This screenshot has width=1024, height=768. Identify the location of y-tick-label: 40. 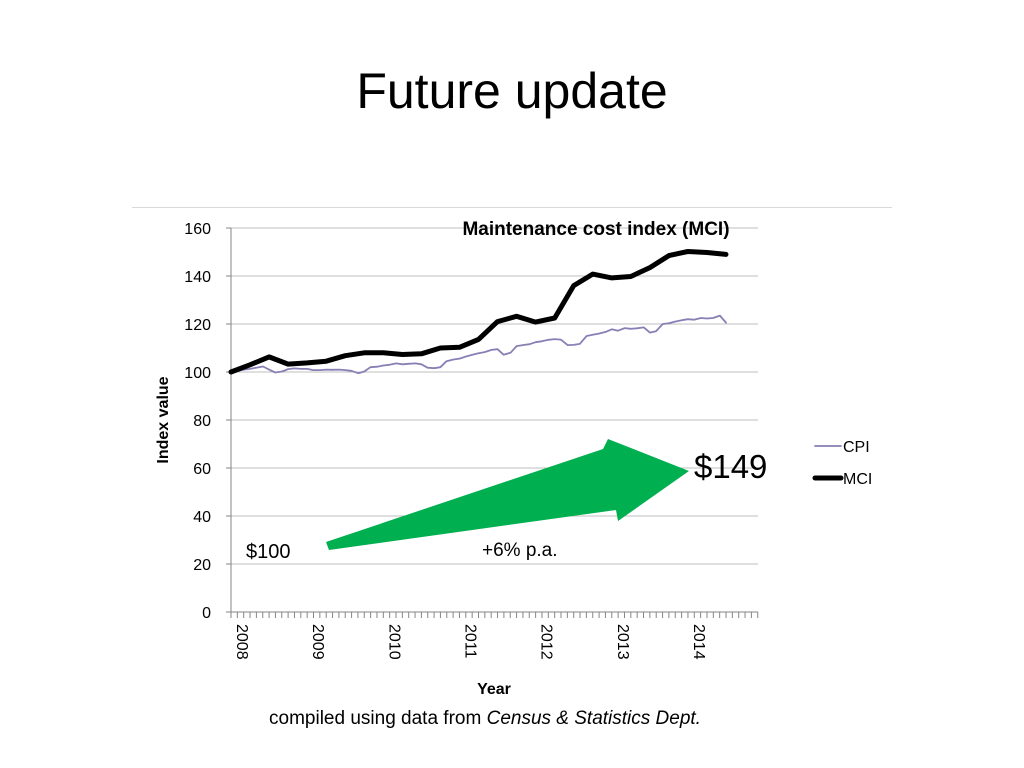
(202, 517).